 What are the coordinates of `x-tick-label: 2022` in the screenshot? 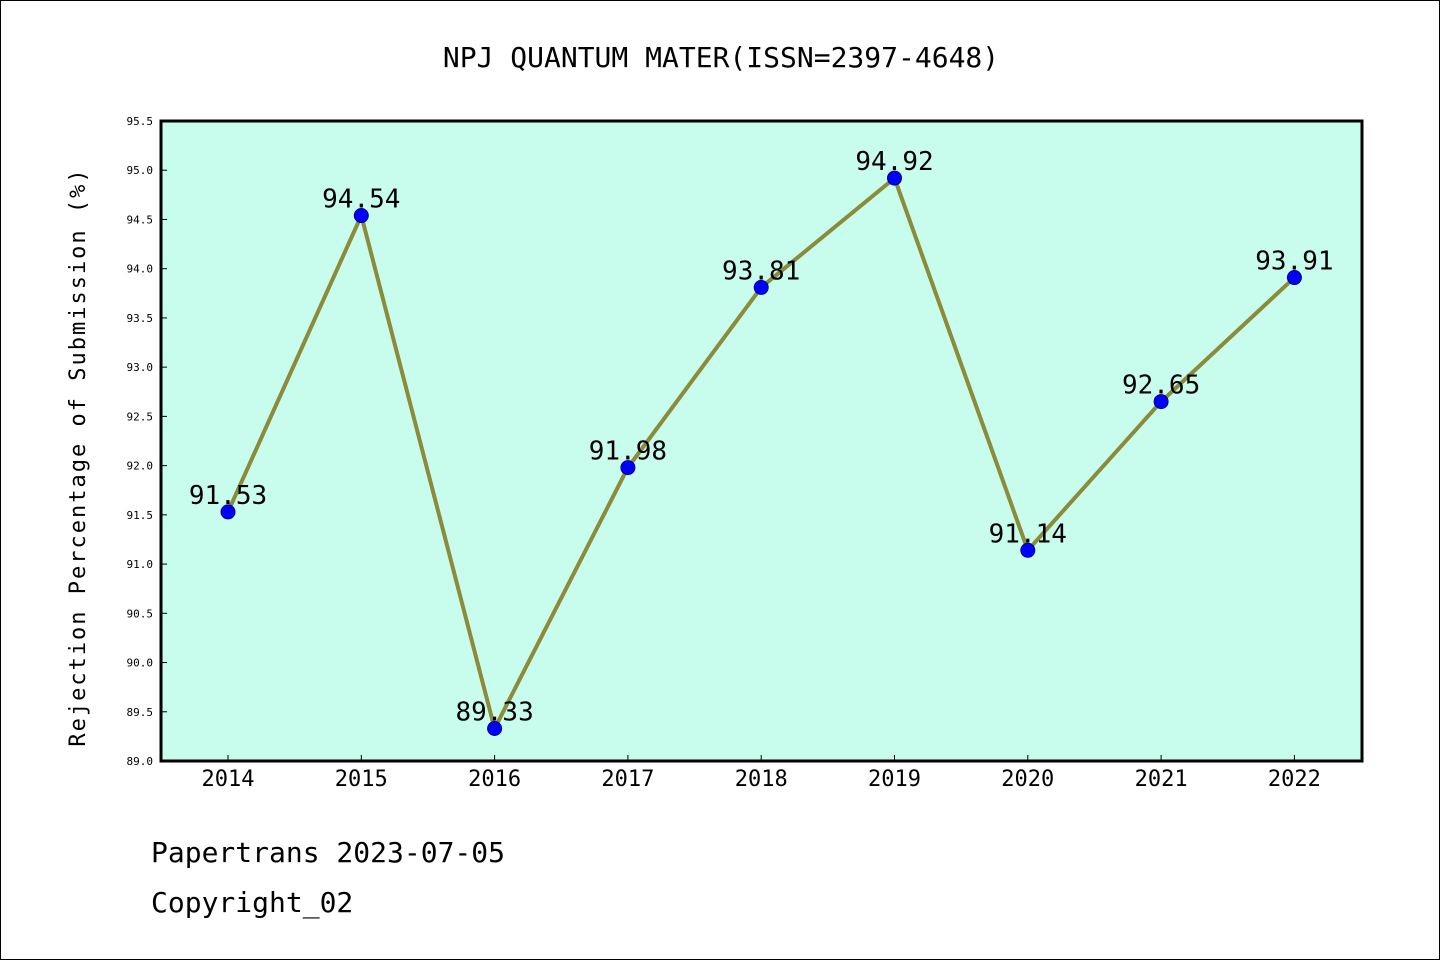 It's located at (1294, 779).